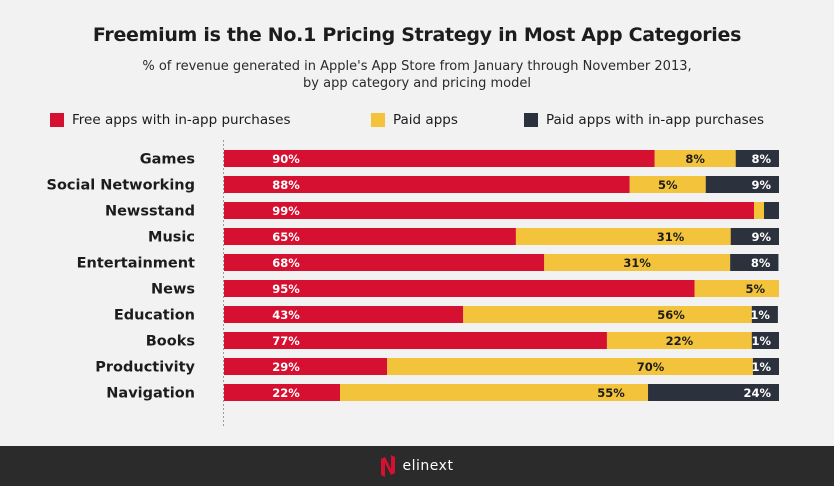 Image resolution: width=834 pixels, height=486 pixels. I want to click on data-label: 56%, so click(671, 315).